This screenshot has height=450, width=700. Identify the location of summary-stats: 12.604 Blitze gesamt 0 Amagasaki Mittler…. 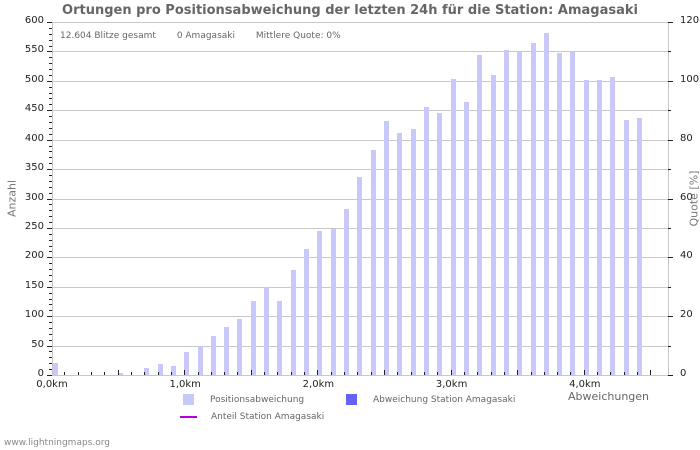
(209, 36).